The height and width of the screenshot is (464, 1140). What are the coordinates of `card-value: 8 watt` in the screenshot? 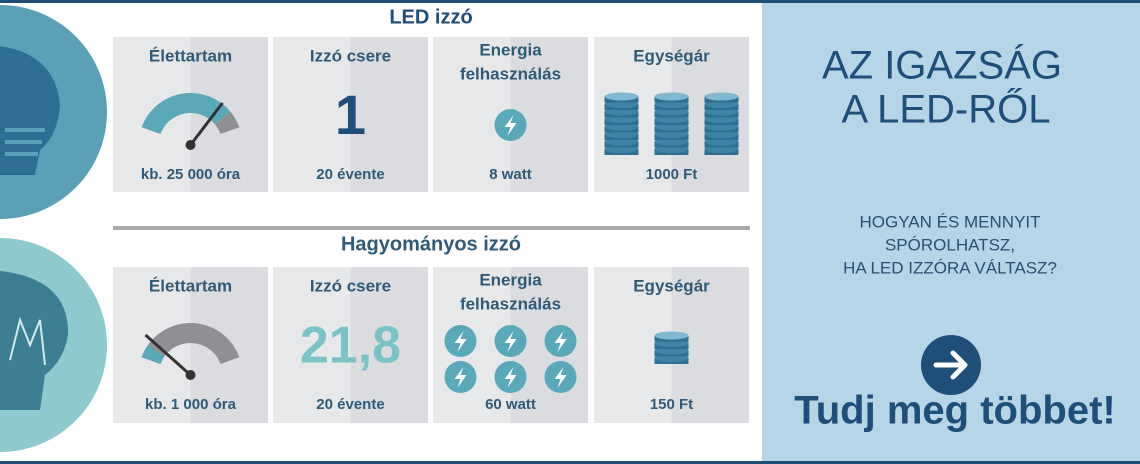 It's located at (510, 174).